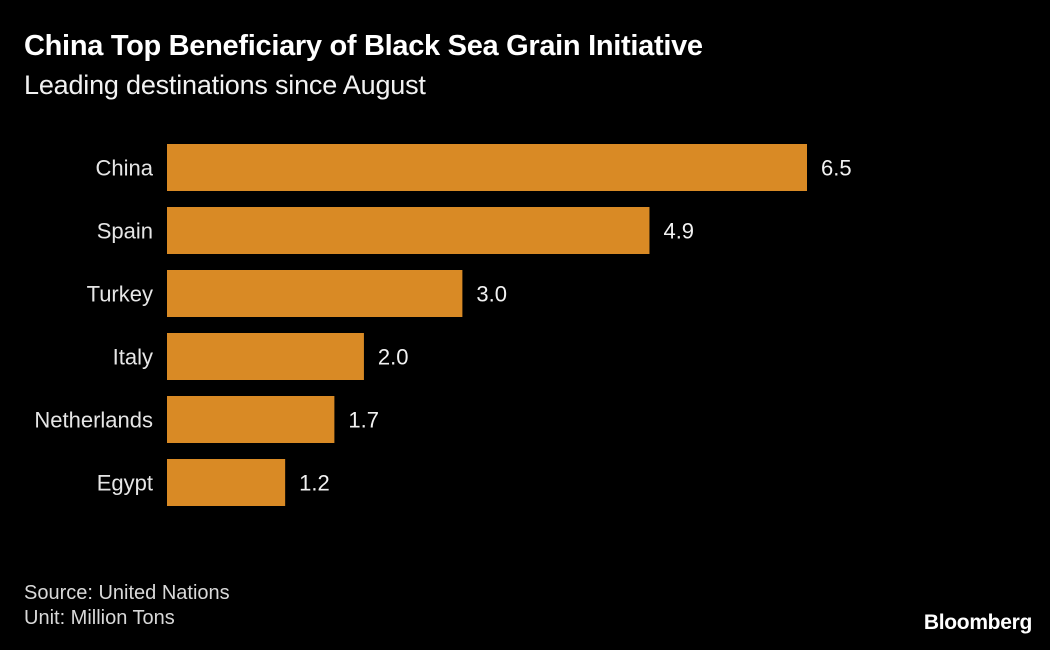 This screenshot has width=1050, height=650. I want to click on bar-netherlands, so click(251, 419).